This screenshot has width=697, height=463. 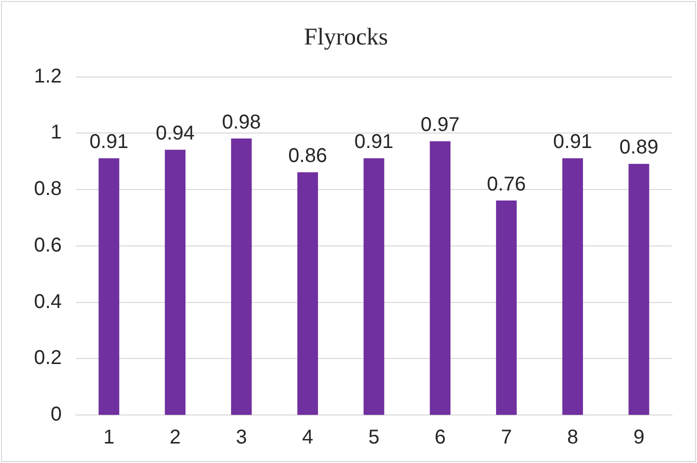 I want to click on x-tick-label: 5, so click(x=374, y=437).